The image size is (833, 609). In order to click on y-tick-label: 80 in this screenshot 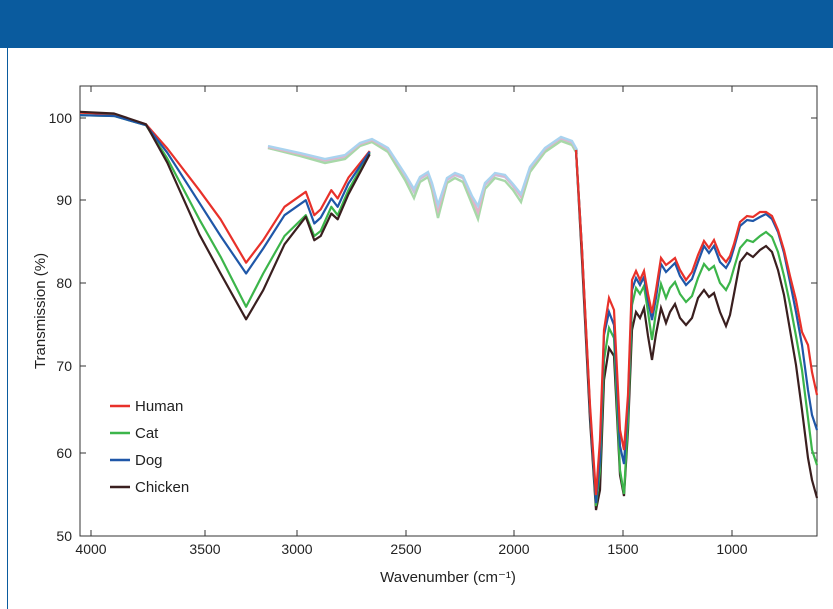, I will do `click(64, 283)`.